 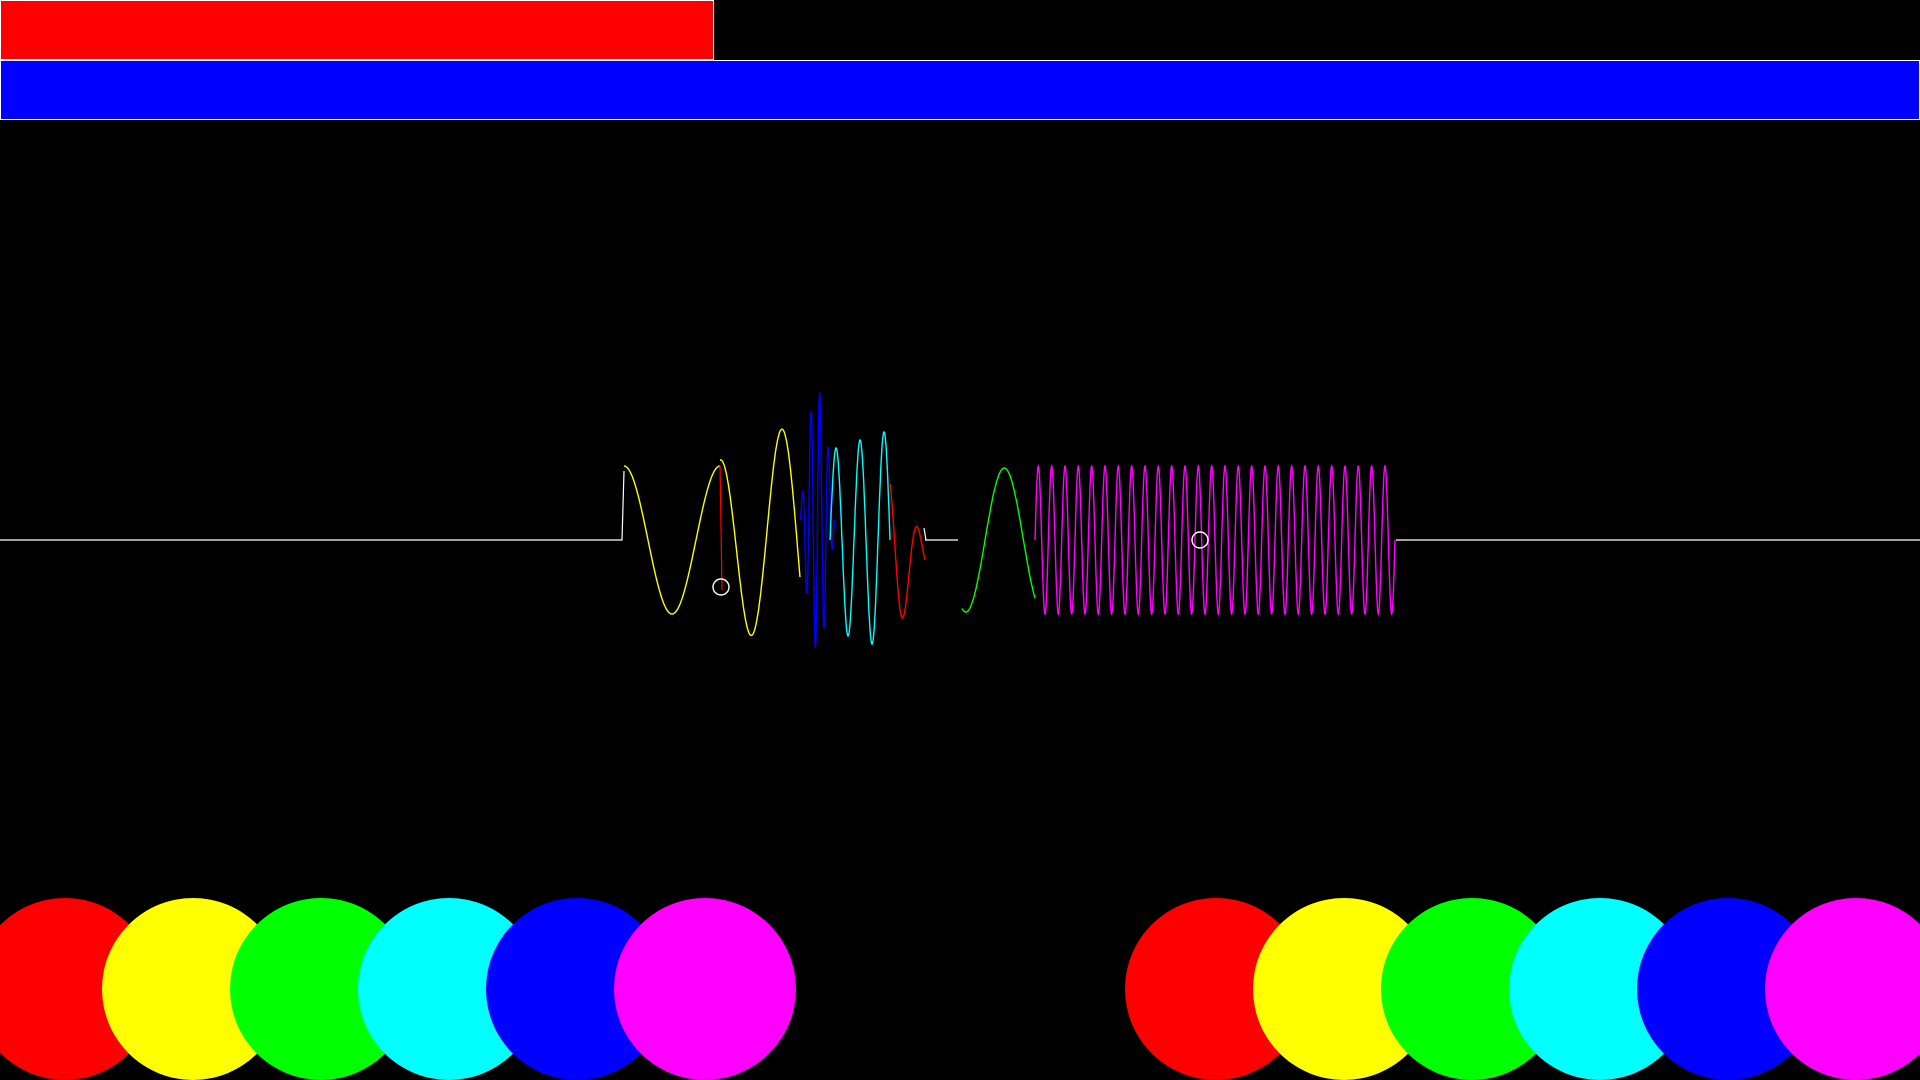 What do you see at coordinates (357, 30) in the screenshot?
I see `health-bar-fill` at bounding box center [357, 30].